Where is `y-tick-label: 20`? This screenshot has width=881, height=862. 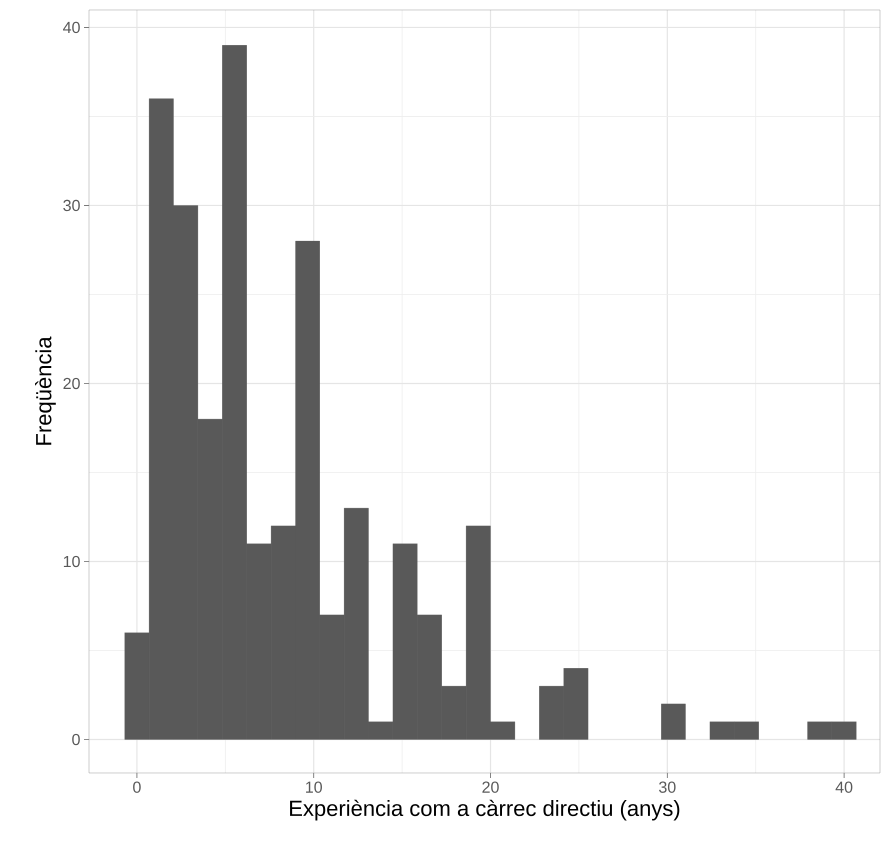
y-tick-label: 20 is located at coordinates (71, 384).